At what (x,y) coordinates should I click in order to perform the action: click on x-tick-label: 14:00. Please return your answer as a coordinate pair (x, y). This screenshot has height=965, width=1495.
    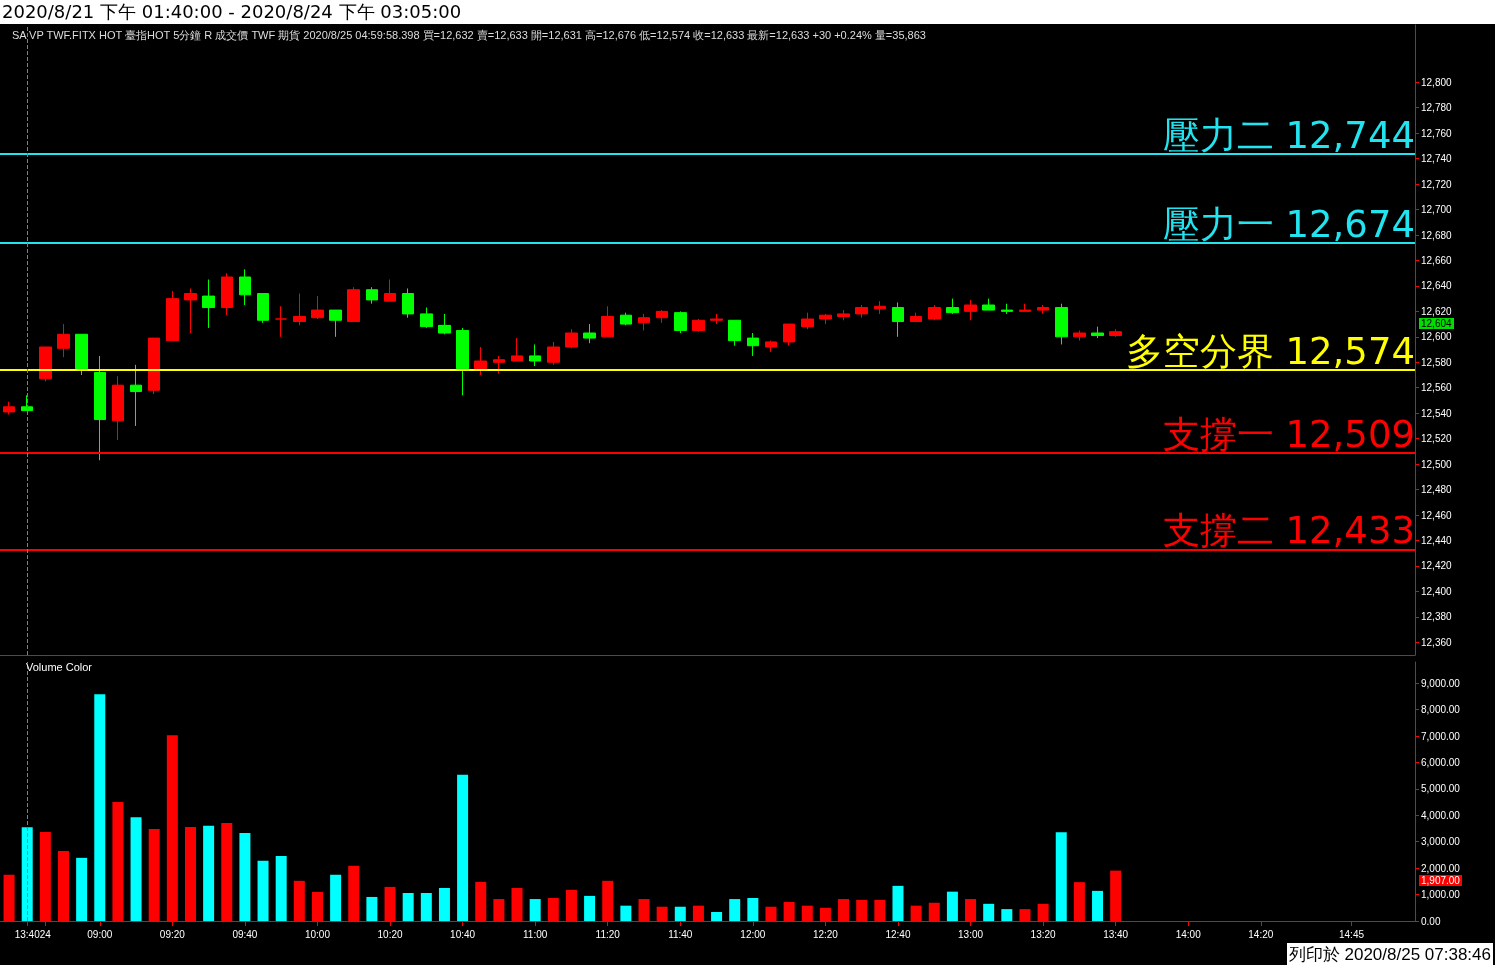
    Looking at the image, I should click on (1188, 934).